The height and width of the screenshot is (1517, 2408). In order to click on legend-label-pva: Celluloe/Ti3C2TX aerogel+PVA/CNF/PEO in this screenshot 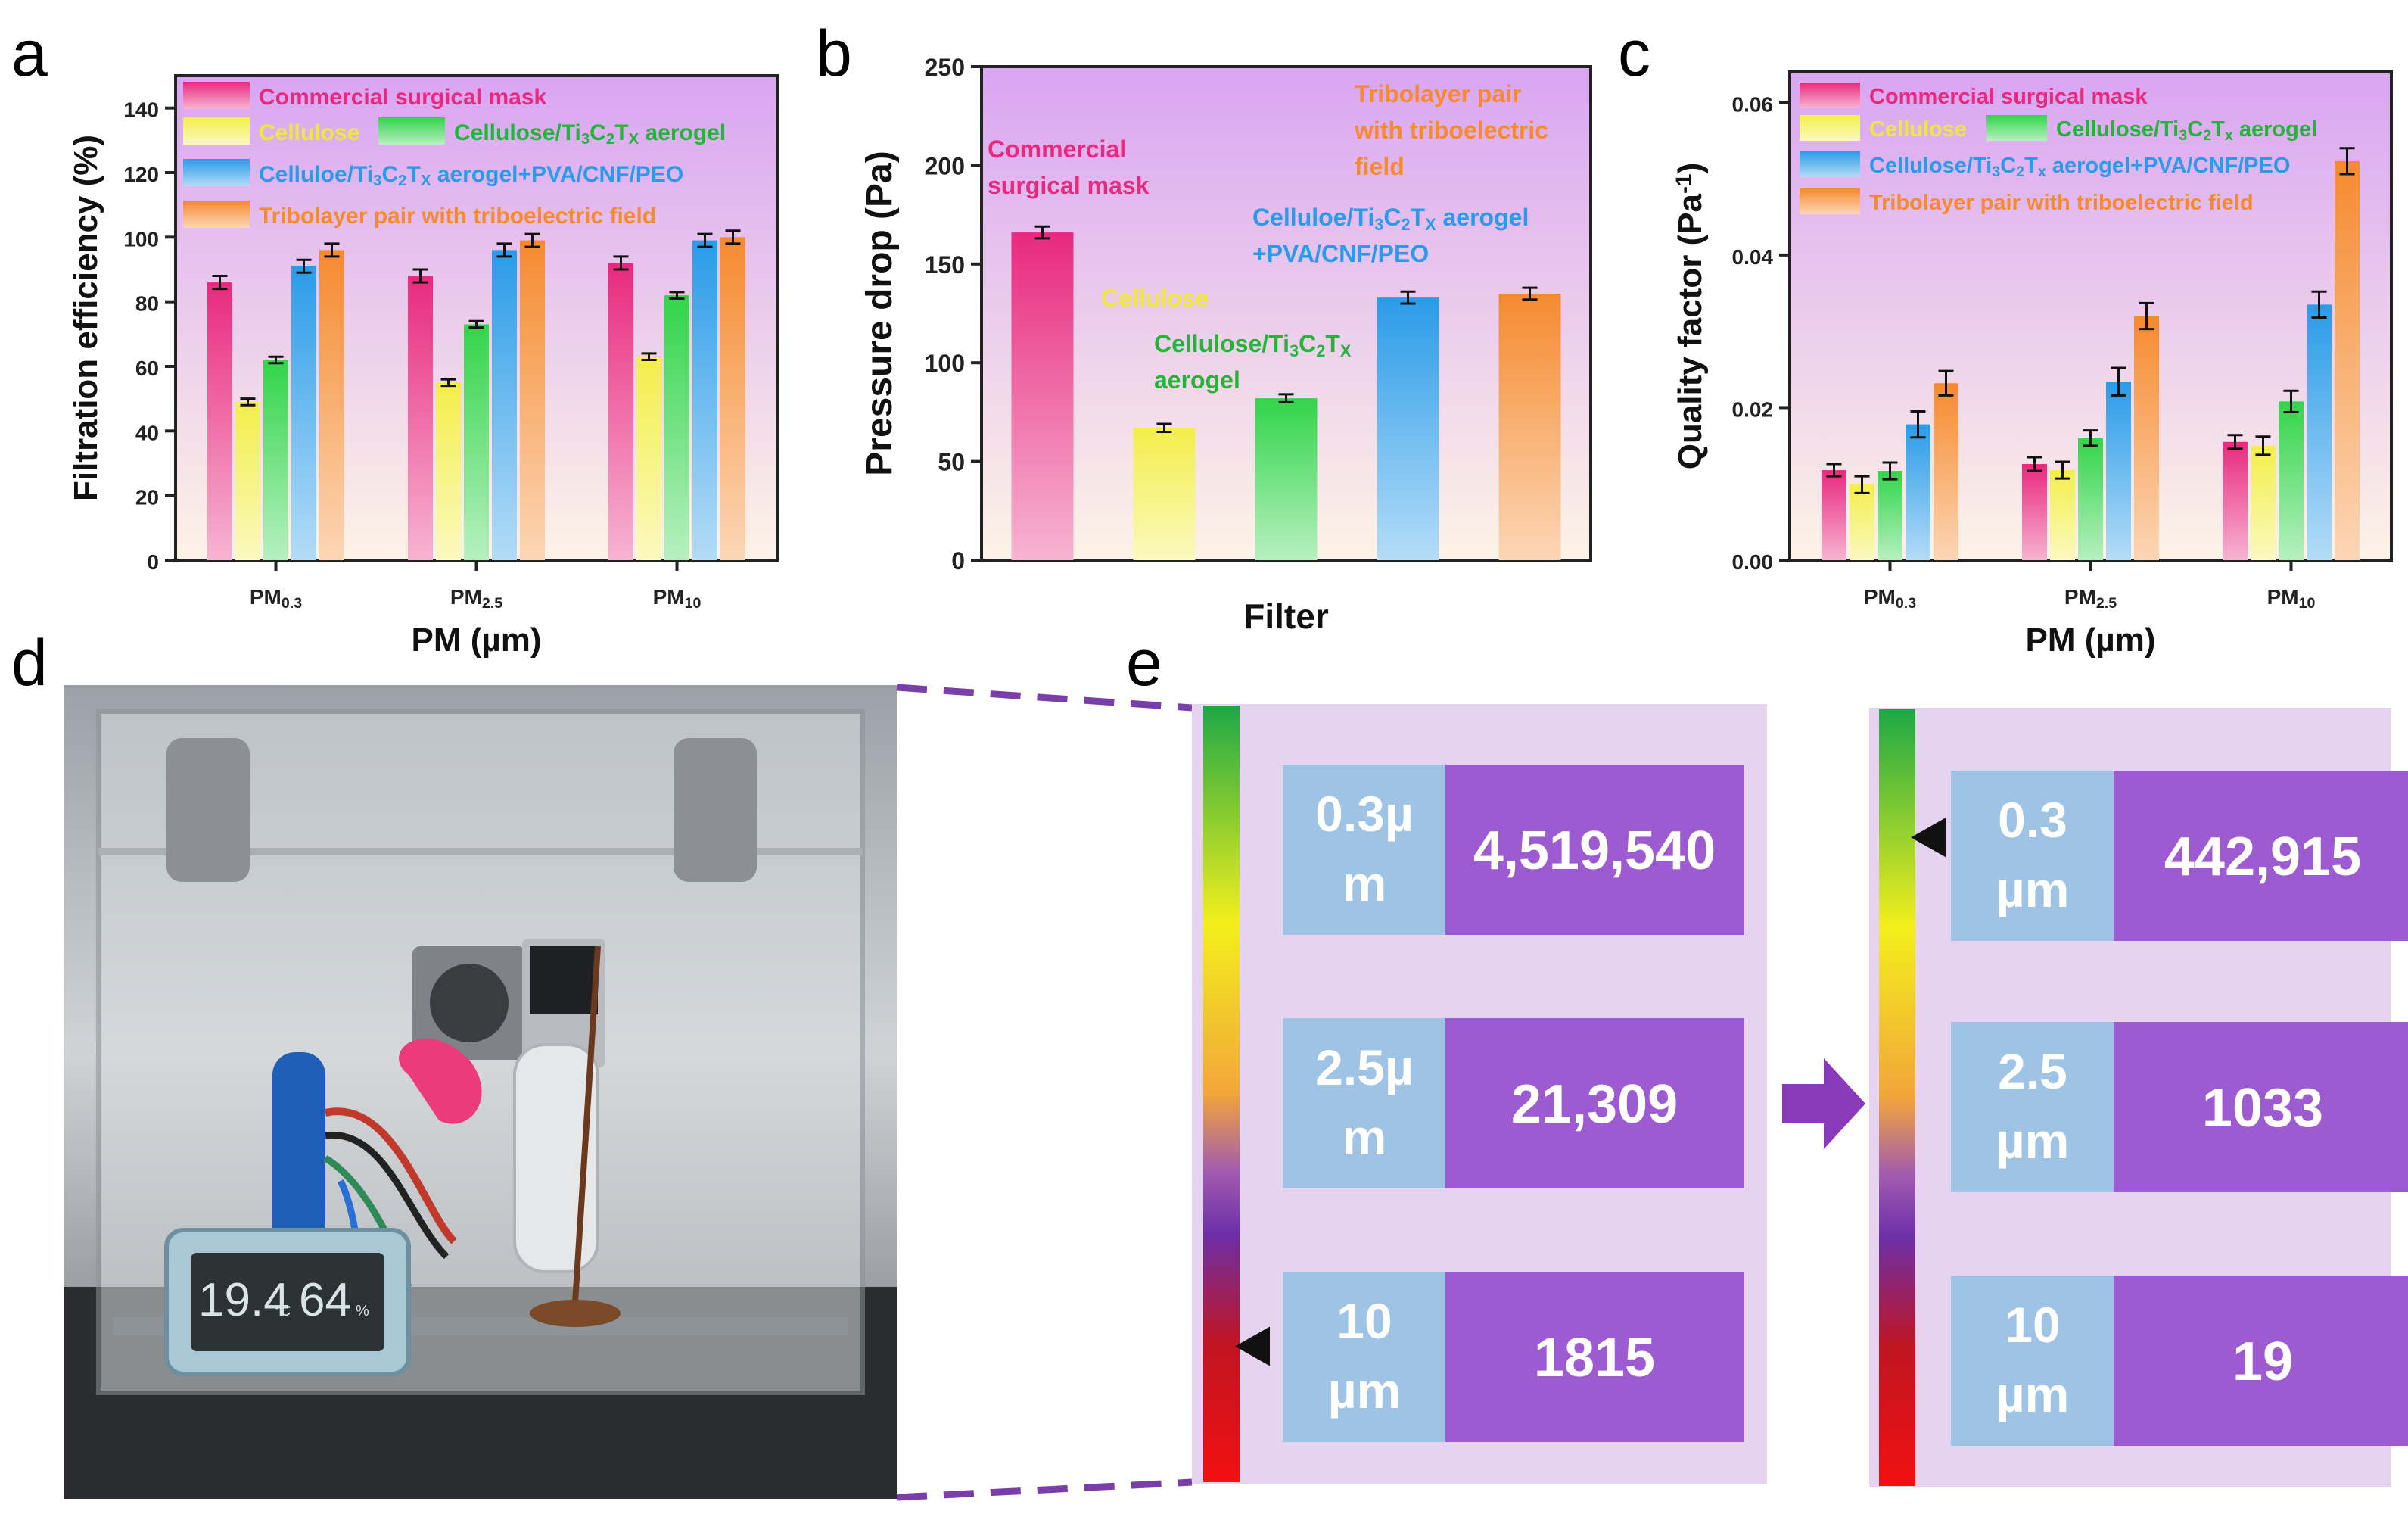, I will do `click(471, 175)`.